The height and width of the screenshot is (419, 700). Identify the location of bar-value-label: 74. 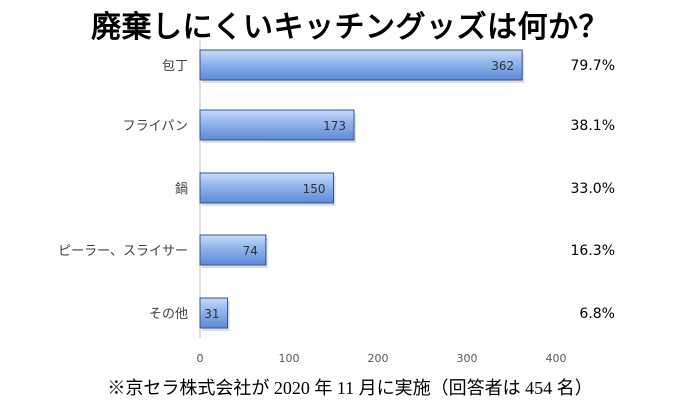
(250, 251).